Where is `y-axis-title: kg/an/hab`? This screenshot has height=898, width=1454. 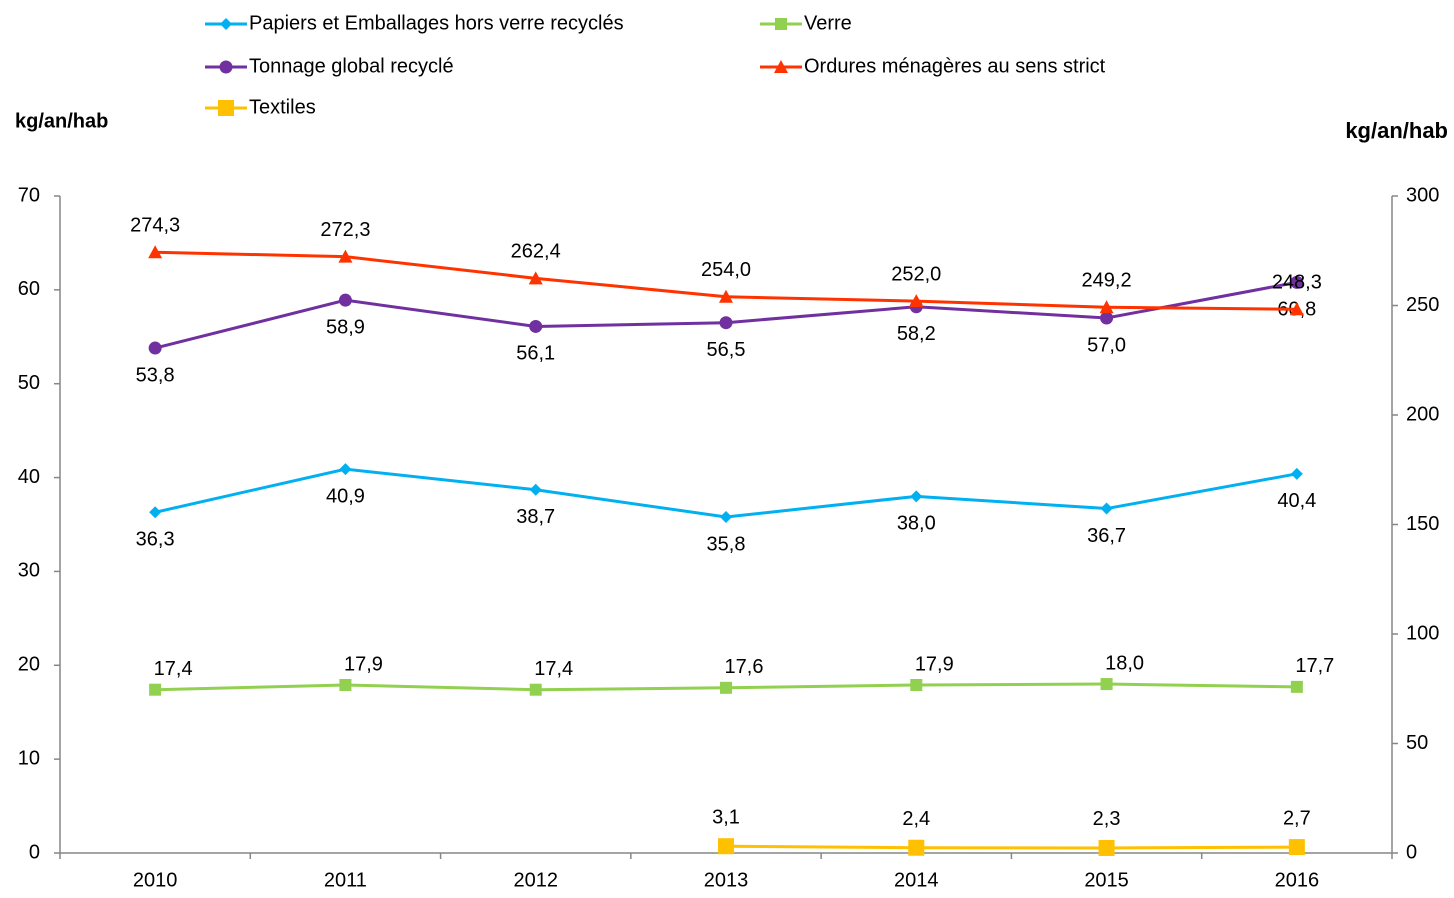
y-axis-title: kg/an/hab is located at coordinates (61, 121).